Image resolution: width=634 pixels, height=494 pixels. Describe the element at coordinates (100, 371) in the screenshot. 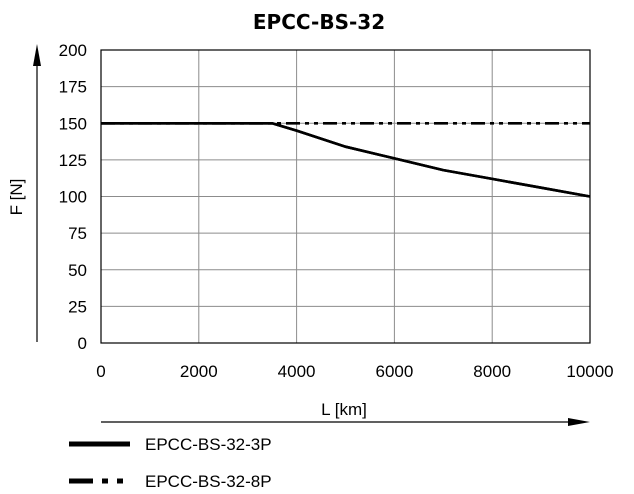

I see `x-tick-label: 0` at that location.